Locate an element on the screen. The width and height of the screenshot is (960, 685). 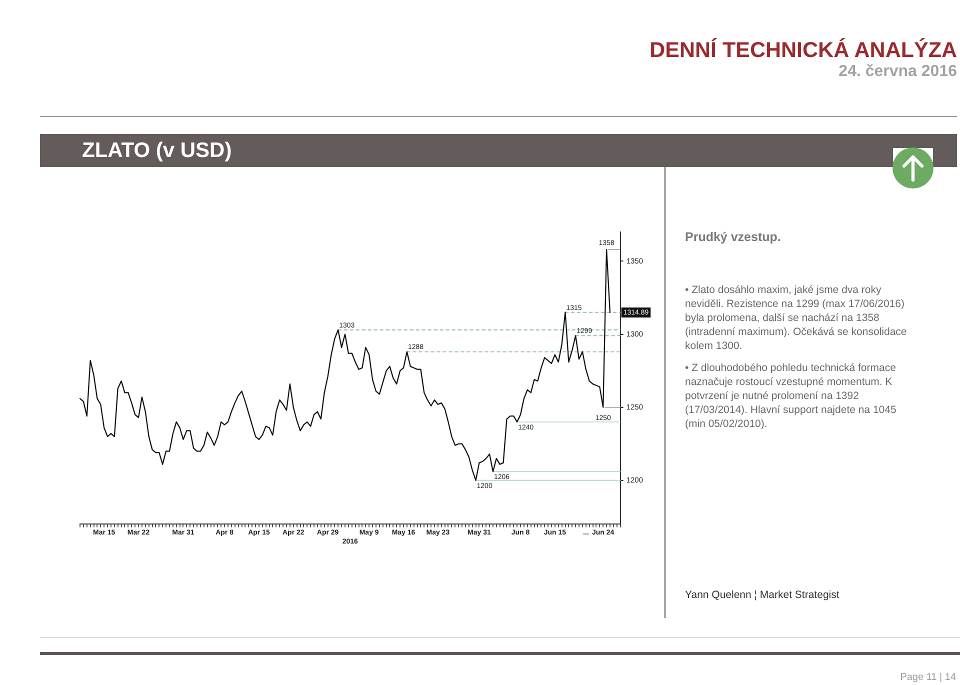
text: Prudký vzestup. is located at coordinates (733, 237).